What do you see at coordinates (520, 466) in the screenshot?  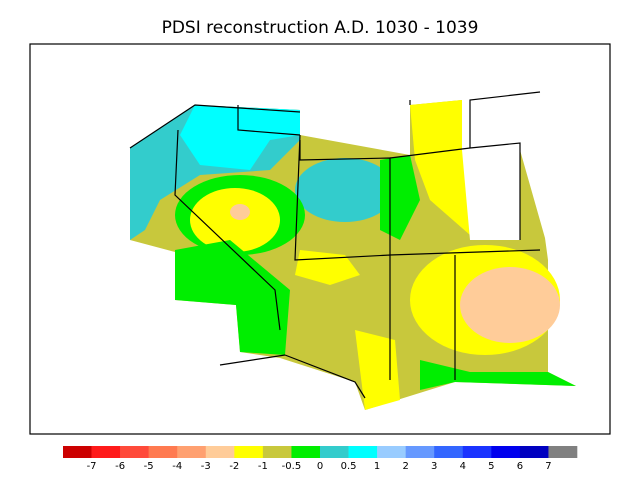 I see `colorbar-tick-label: 6` at bounding box center [520, 466].